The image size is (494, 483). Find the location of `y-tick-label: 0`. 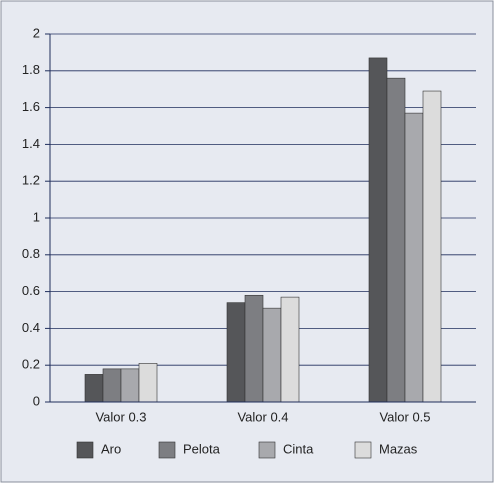

y-tick-label: 0 is located at coordinates (36, 400).